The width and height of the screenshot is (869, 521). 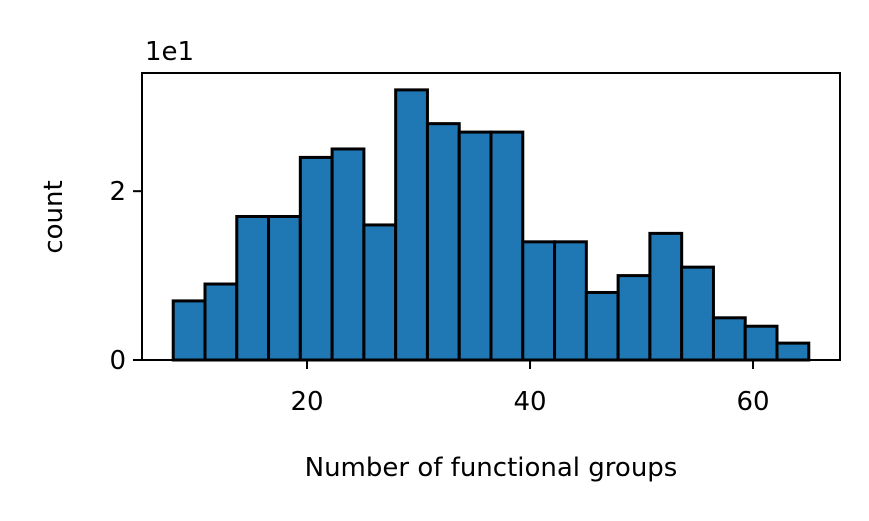 I want to click on x-tick-label: 20, so click(x=306, y=402).